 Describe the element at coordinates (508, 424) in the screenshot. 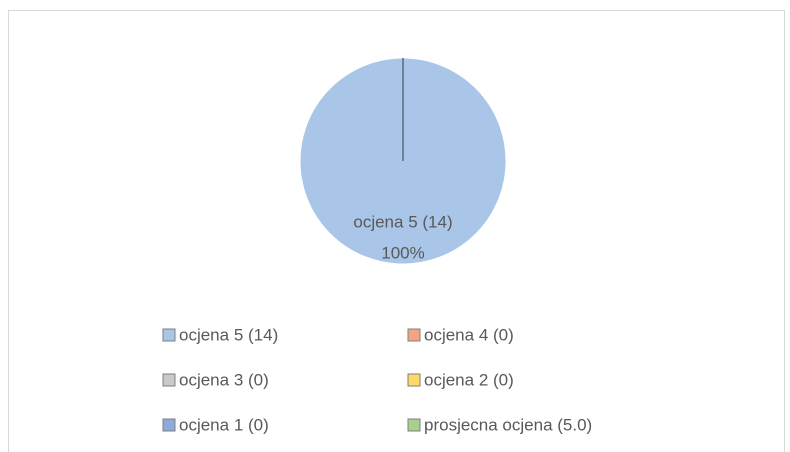

I see `legend-label: prosjecna ocjena (5.0)` at that location.